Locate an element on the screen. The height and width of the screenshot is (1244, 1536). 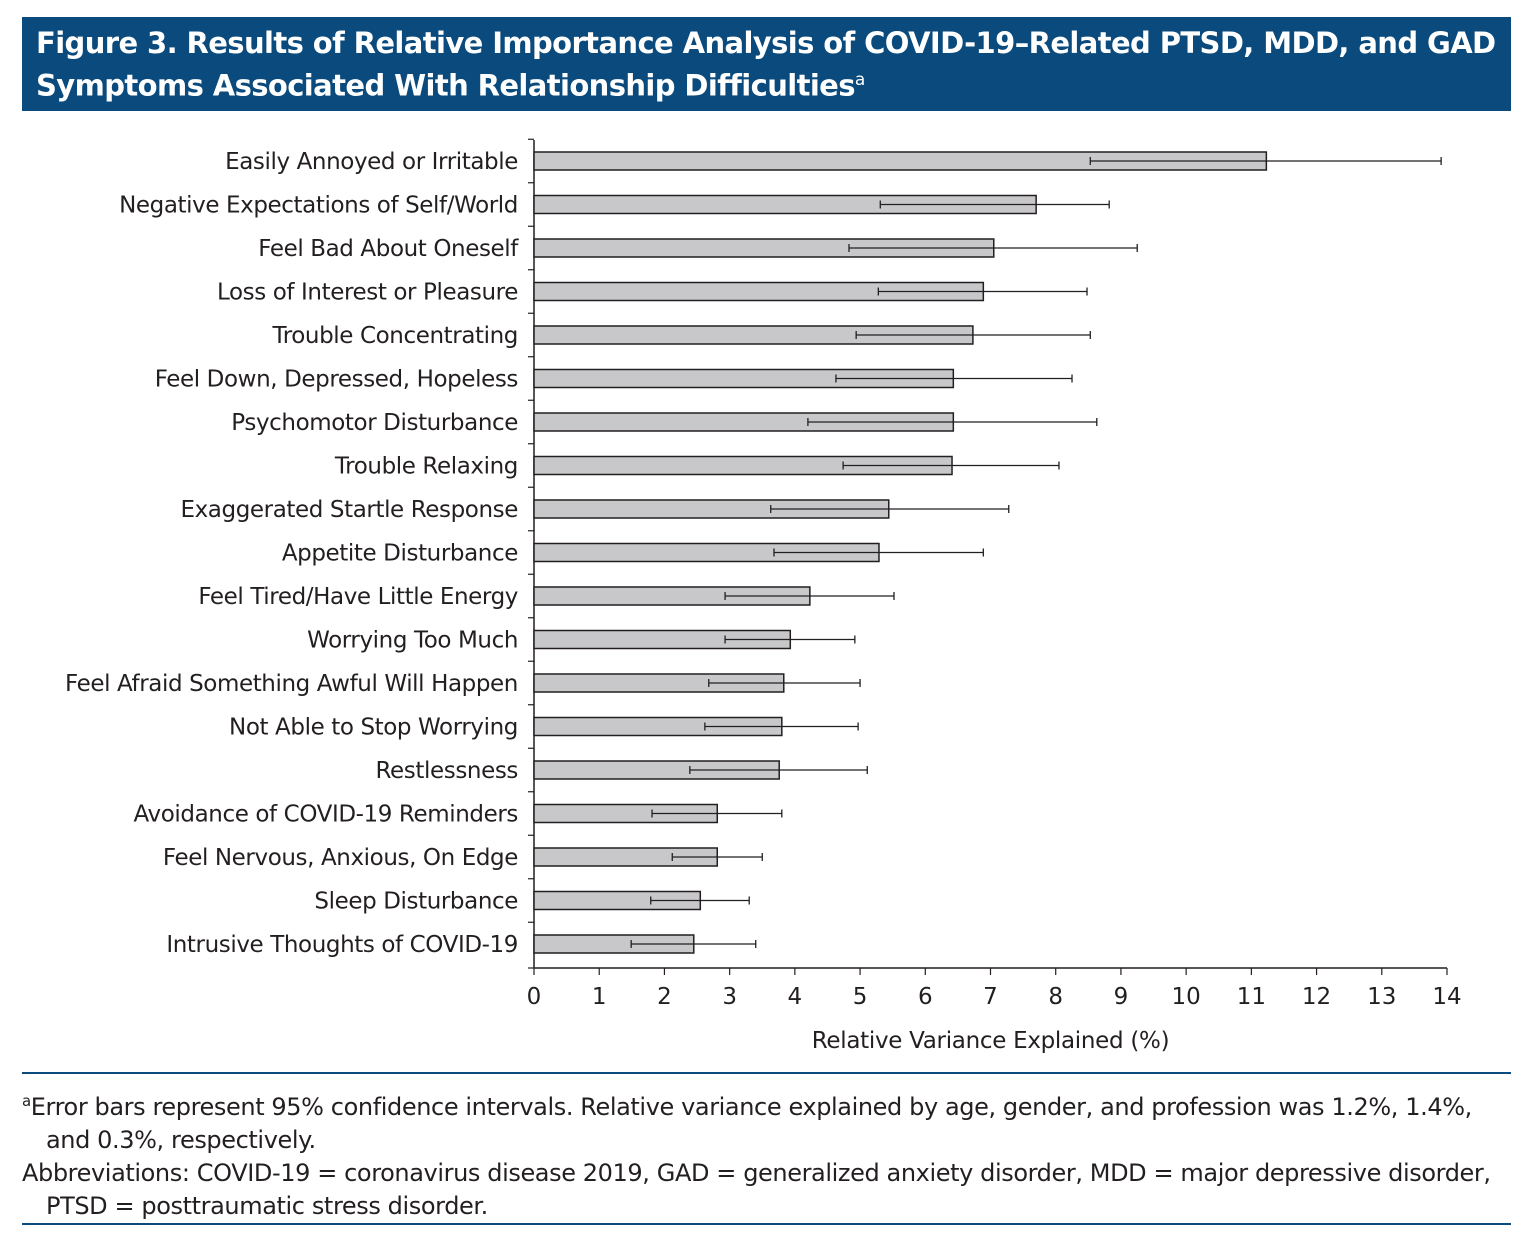
x-tick-label: 1 is located at coordinates (599, 997).